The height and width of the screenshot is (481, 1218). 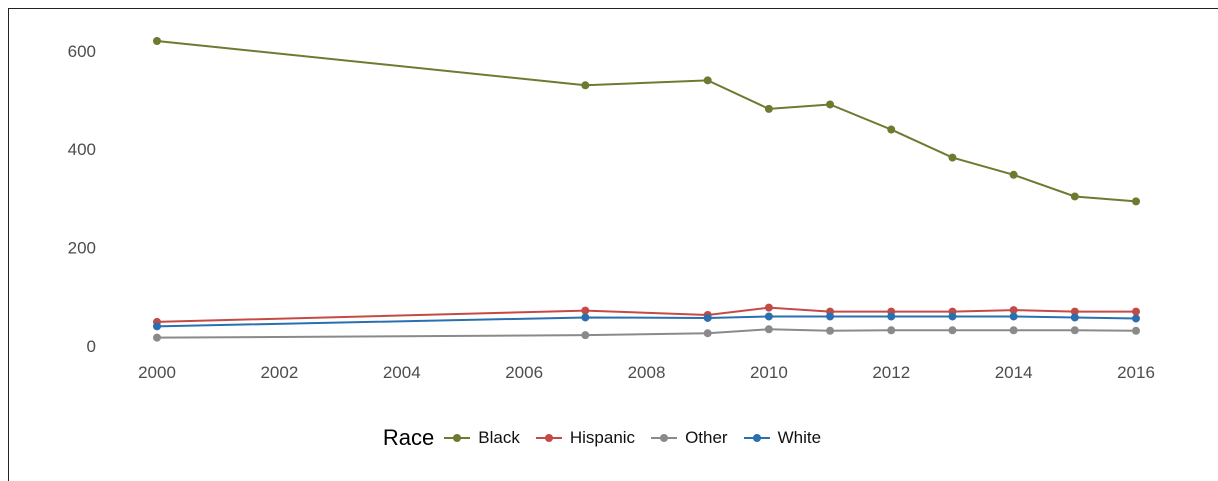 I want to click on x-tick-label: 2012, so click(x=891, y=372).